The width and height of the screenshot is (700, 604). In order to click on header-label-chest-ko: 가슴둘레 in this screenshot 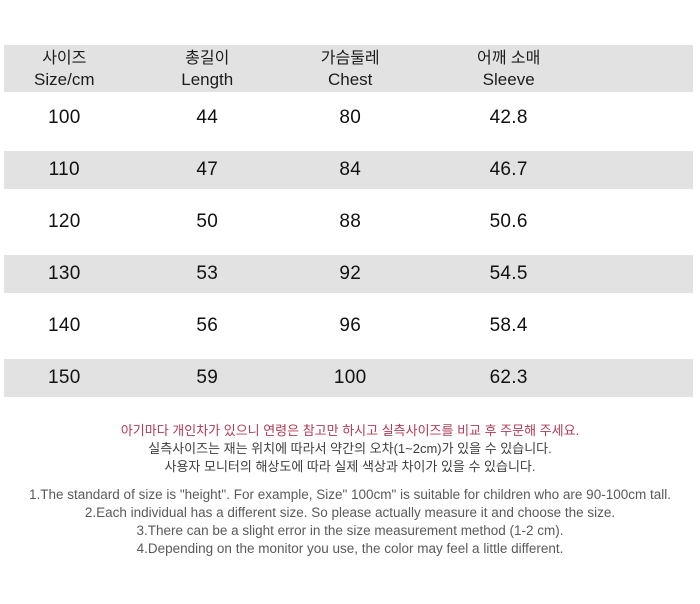, I will do `click(350, 58)`.